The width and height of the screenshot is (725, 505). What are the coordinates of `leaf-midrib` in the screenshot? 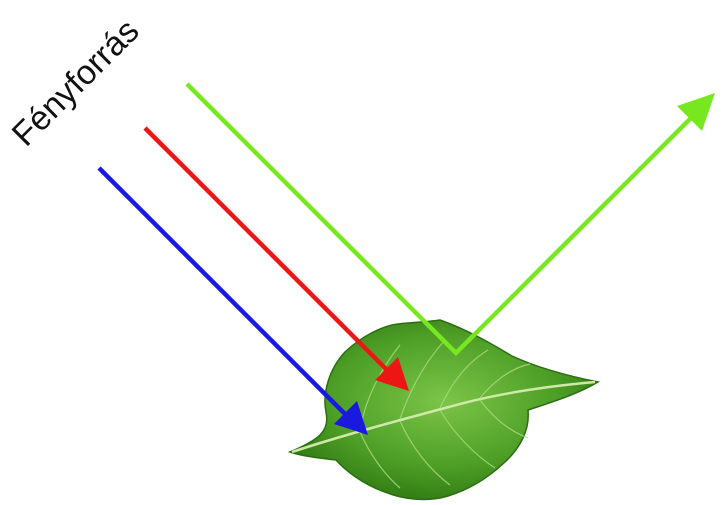 It's located at (443, 417).